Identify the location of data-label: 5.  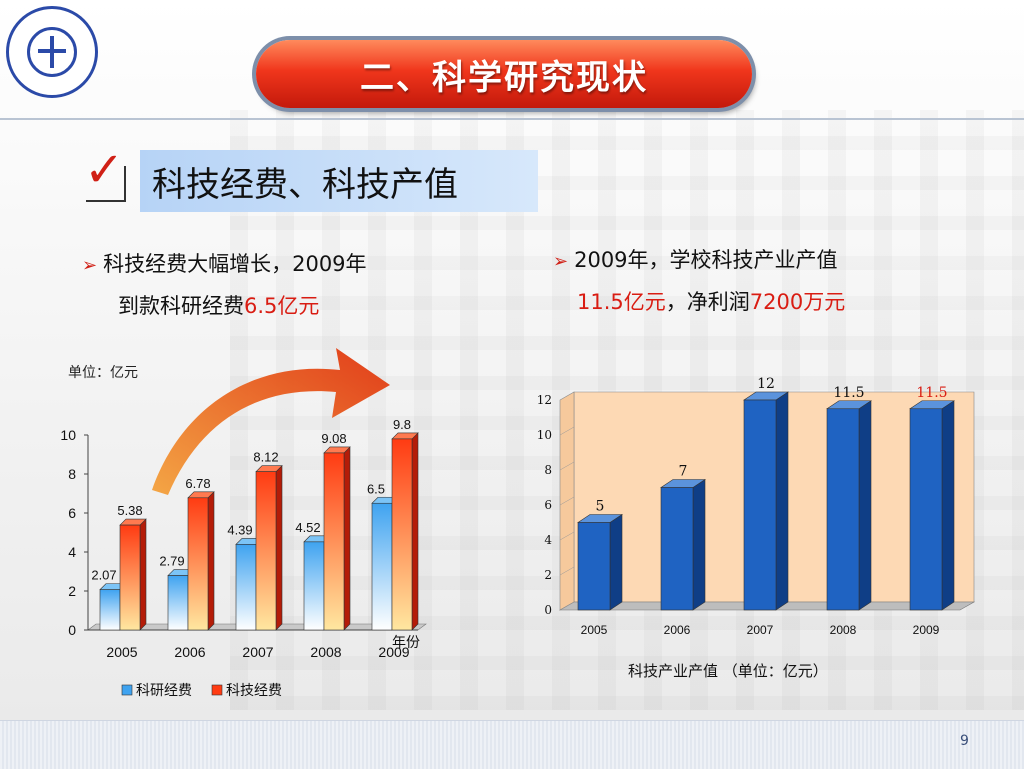
(600, 507).